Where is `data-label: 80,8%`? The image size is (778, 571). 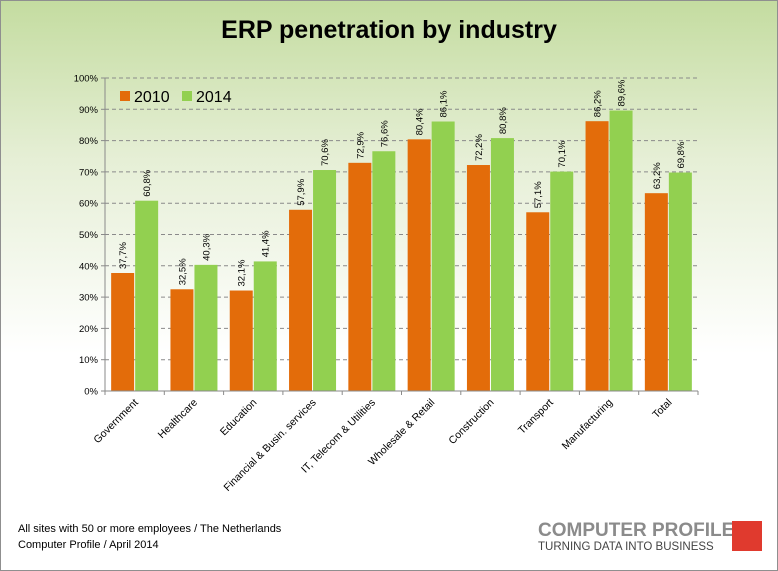
data-label: 80,8% is located at coordinates (503, 120).